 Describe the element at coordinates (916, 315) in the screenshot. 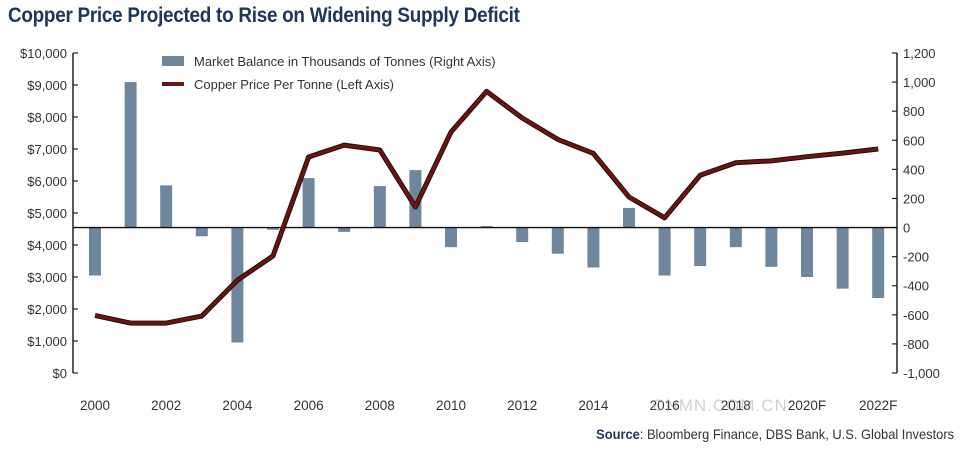

I see `right-tick-label: -600` at that location.